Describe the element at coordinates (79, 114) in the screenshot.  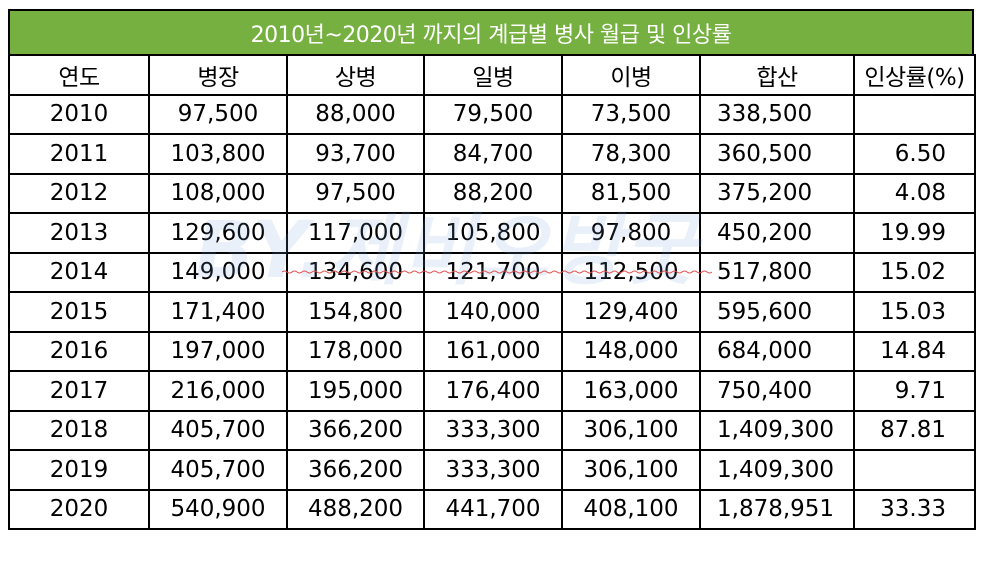
I see `cell-year: 2010` at that location.